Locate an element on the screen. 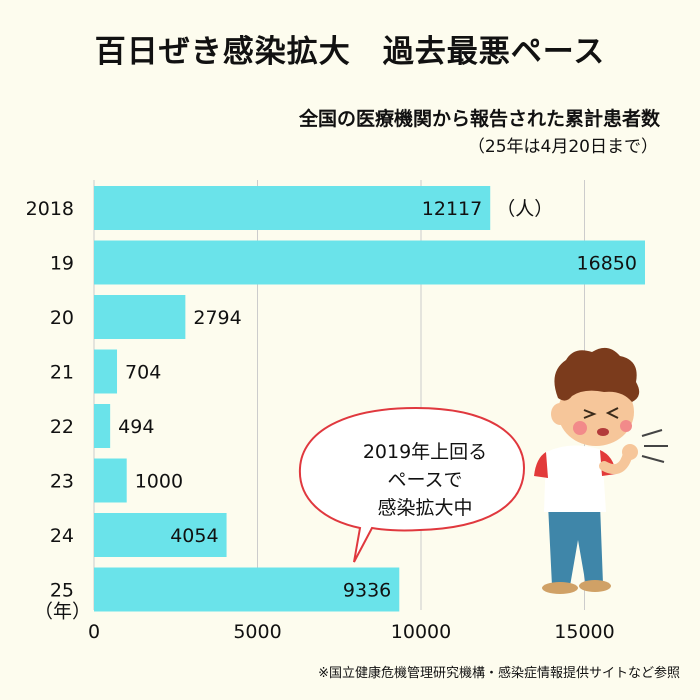 The image size is (700, 700). x-tick-label: 5000 is located at coordinates (257, 632).